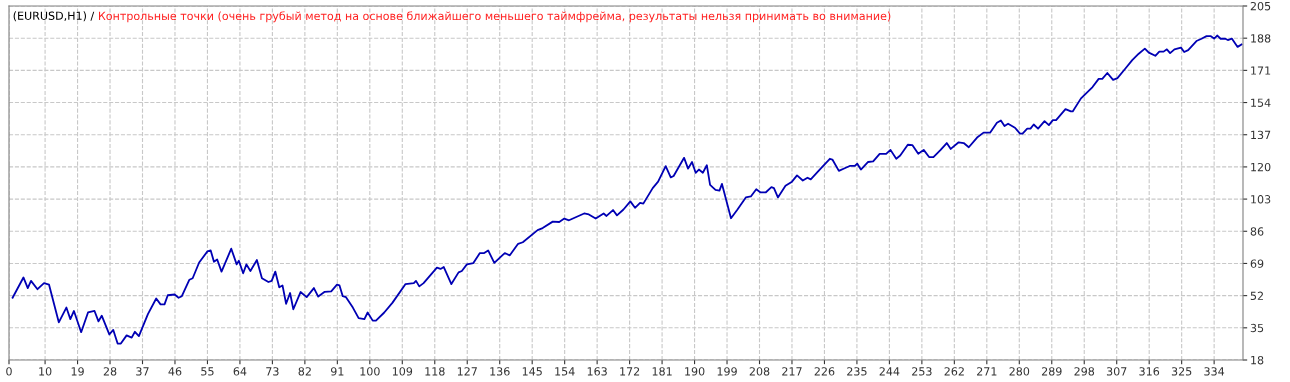 This screenshot has height=382, width=1290. I want to click on x-tick-label: 172, so click(630, 371).